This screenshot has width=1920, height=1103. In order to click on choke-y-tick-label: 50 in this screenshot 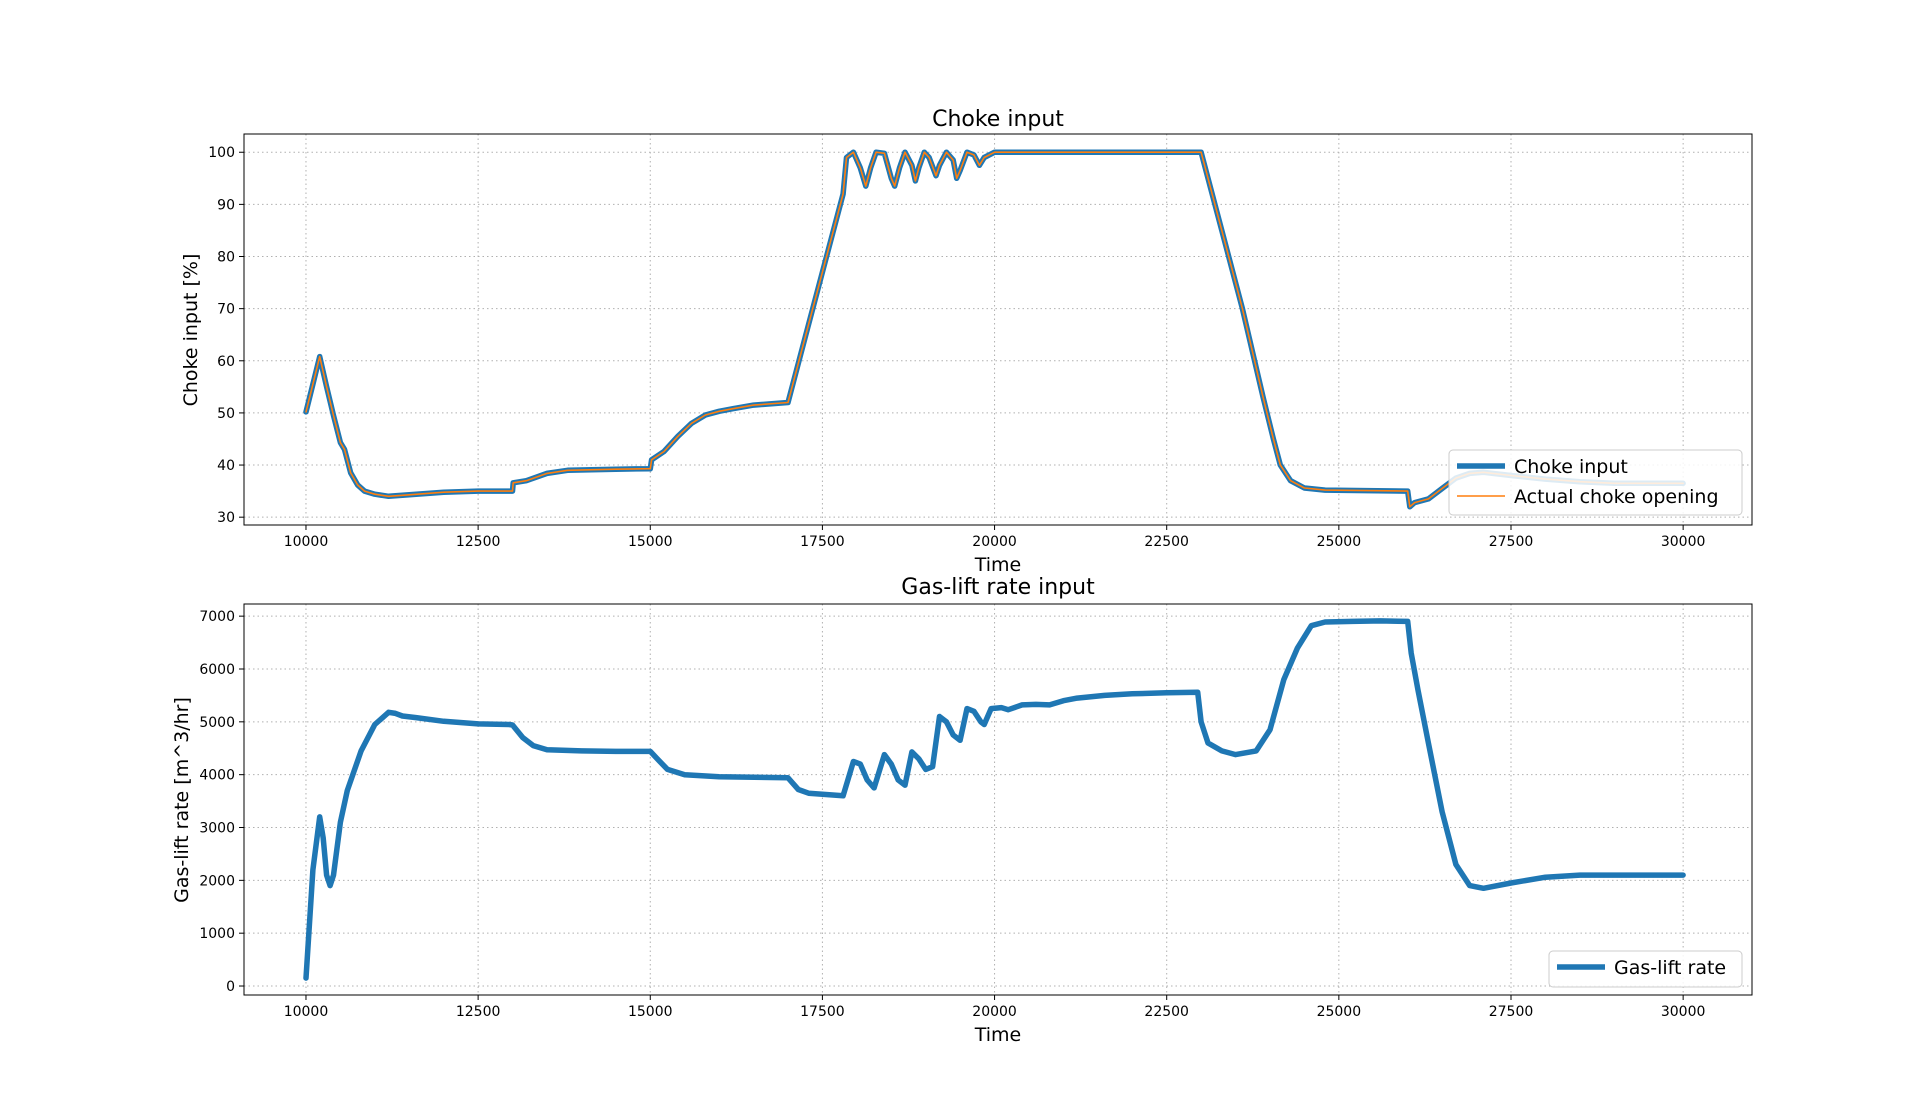, I will do `click(226, 414)`.